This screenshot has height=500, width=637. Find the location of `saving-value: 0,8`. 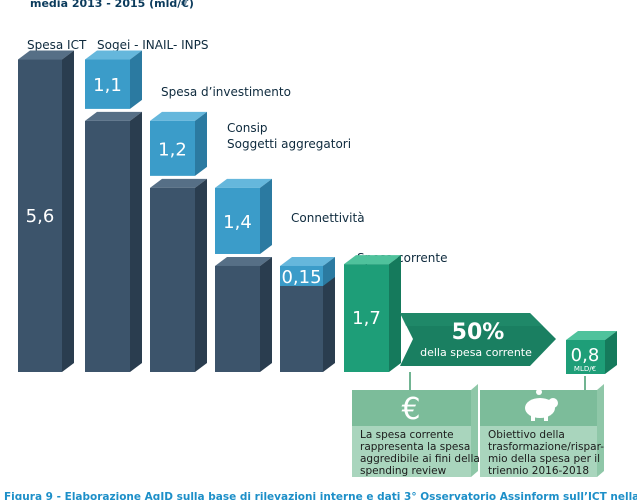

saving-value: 0,8 is located at coordinates (585, 355).